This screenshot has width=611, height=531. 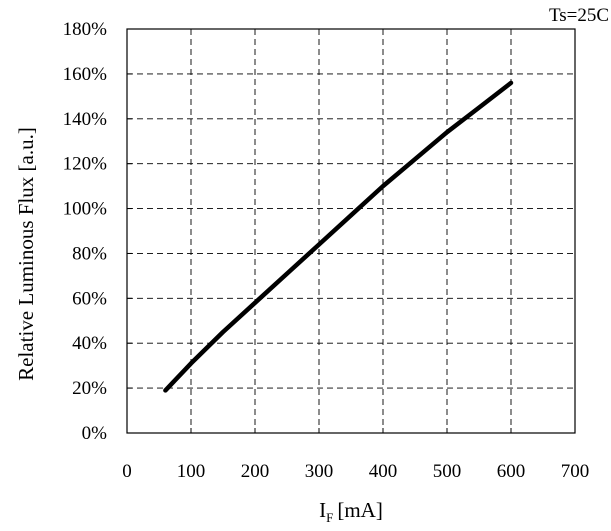 I want to click on y-tick-label: 100%, so click(x=85, y=209).